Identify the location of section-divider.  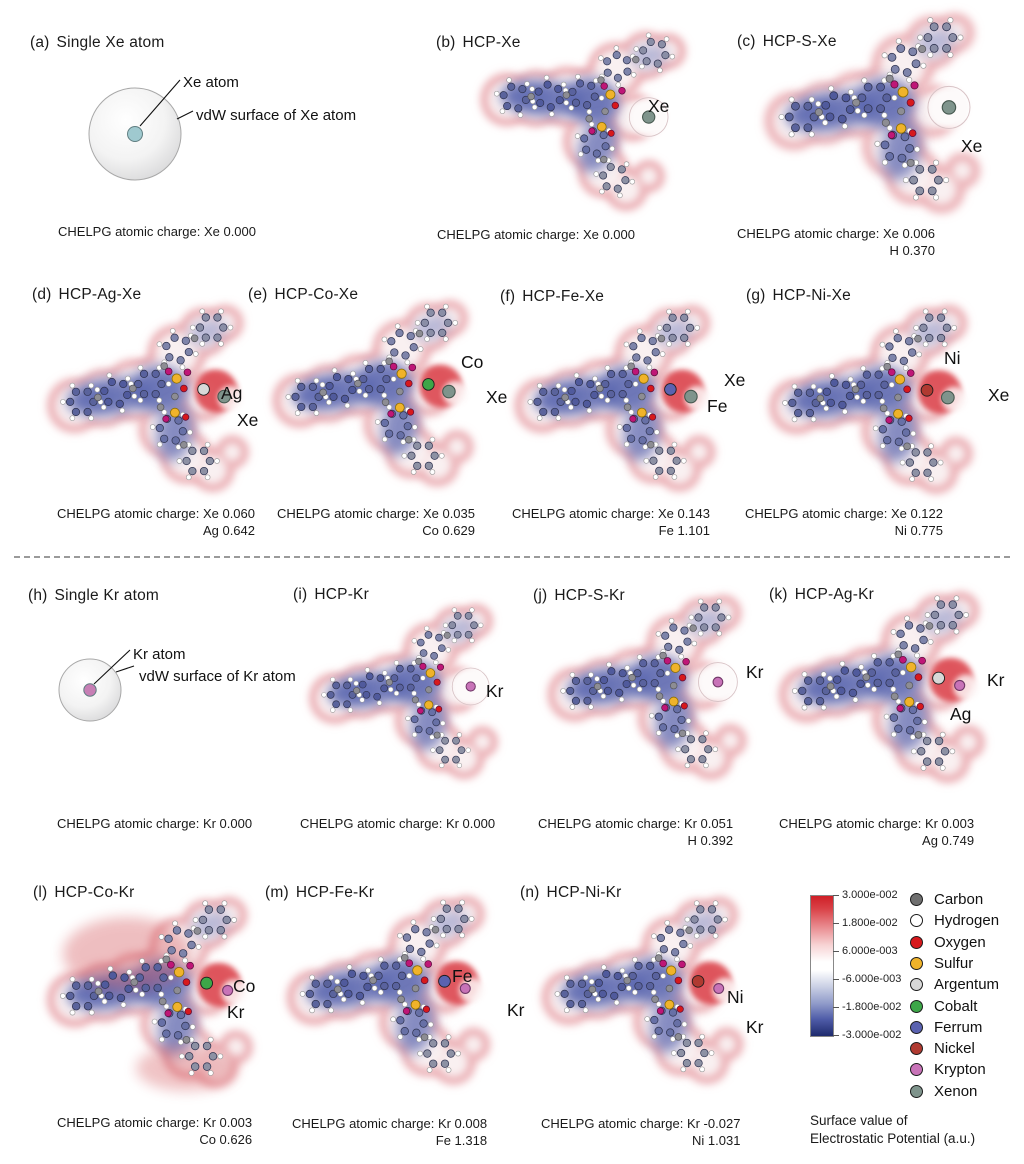
(512, 557).